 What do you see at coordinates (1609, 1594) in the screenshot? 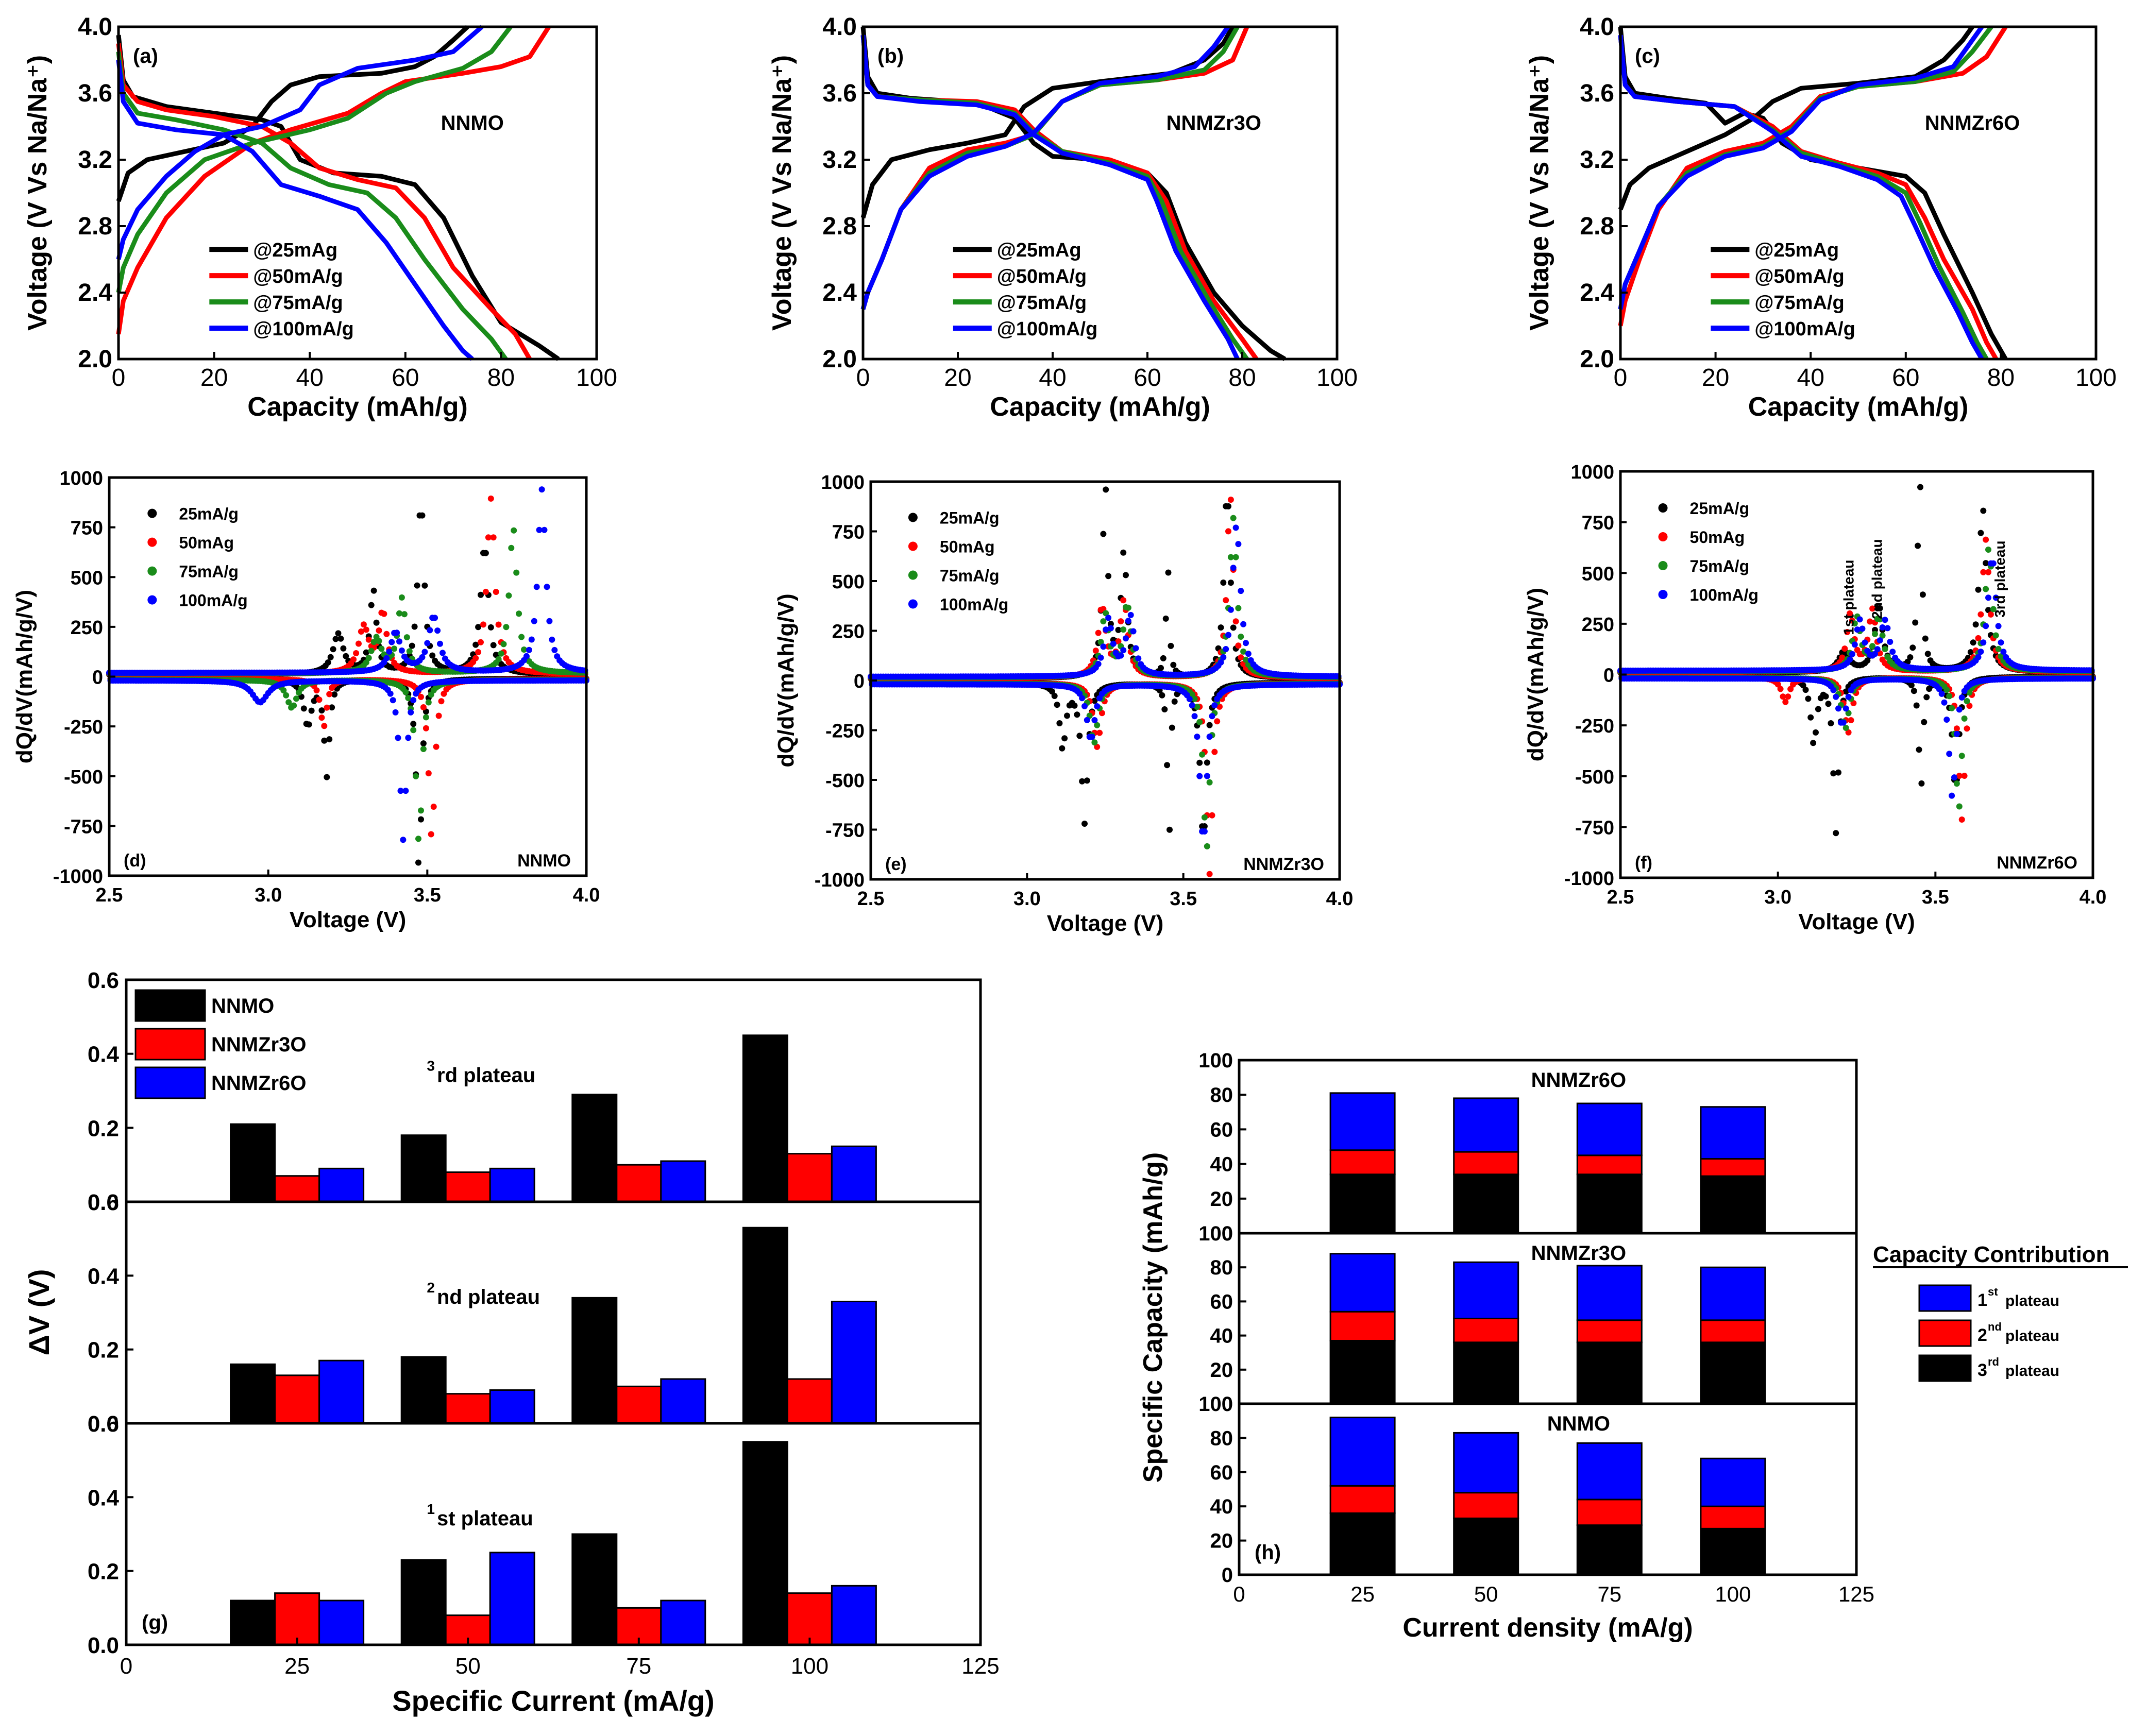
I see `x-tick-label: 75` at bounding box center [1609, 1594].